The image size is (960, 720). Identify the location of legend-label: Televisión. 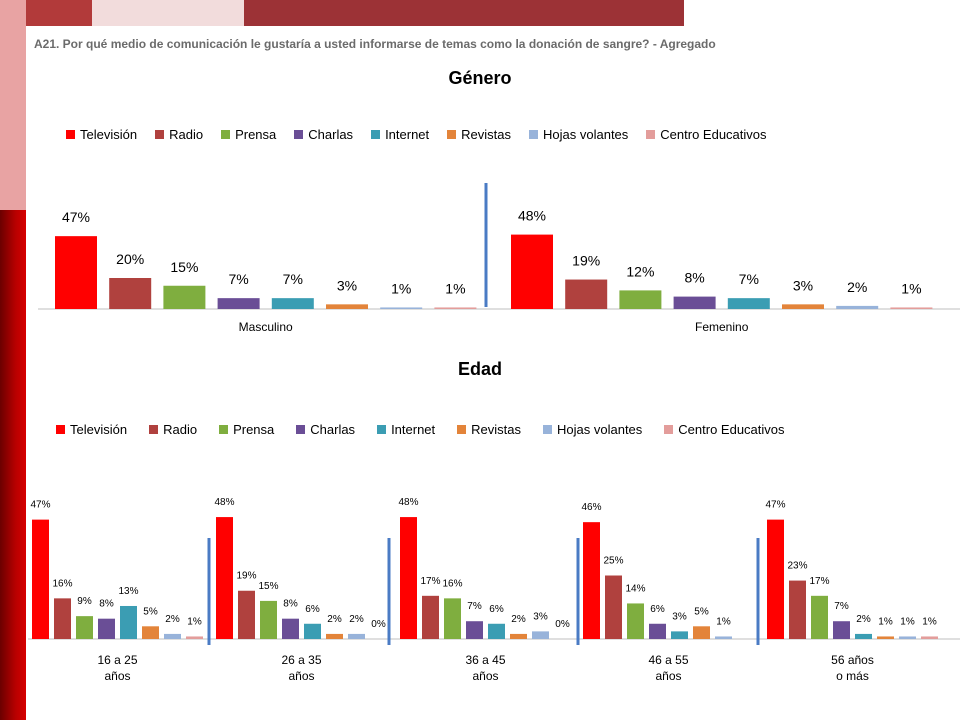
(109, 134).